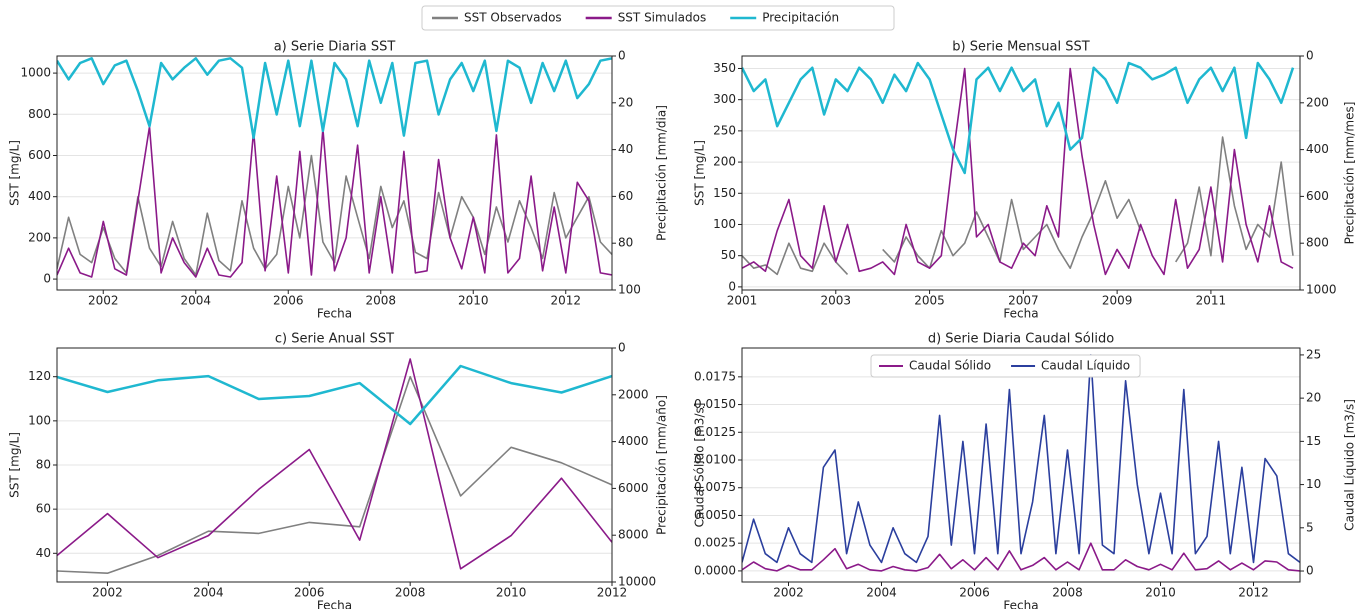 The width and height of the screenshot is (1357, 609). I want to click on y-tick-label: 300, so click(724, 99).